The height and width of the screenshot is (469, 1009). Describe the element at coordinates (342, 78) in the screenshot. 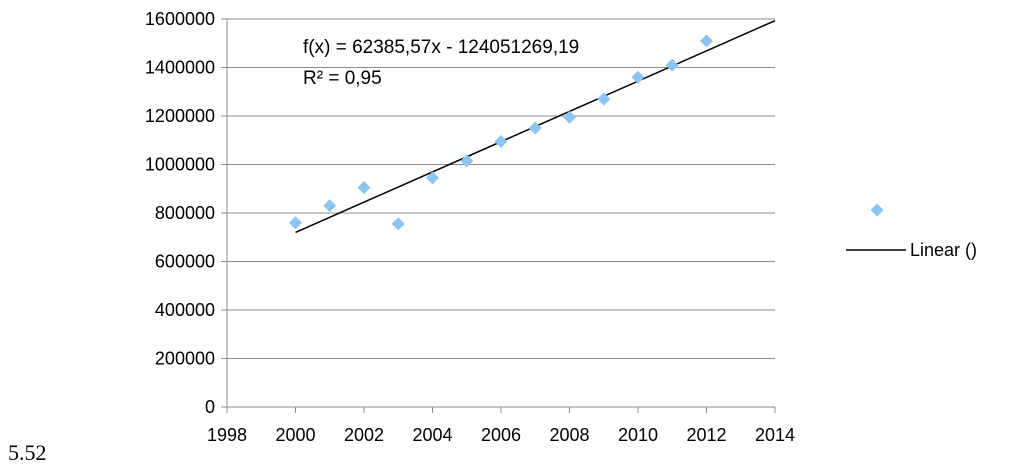

I see `trendline-r-squared: R² = 0,95` at that location.